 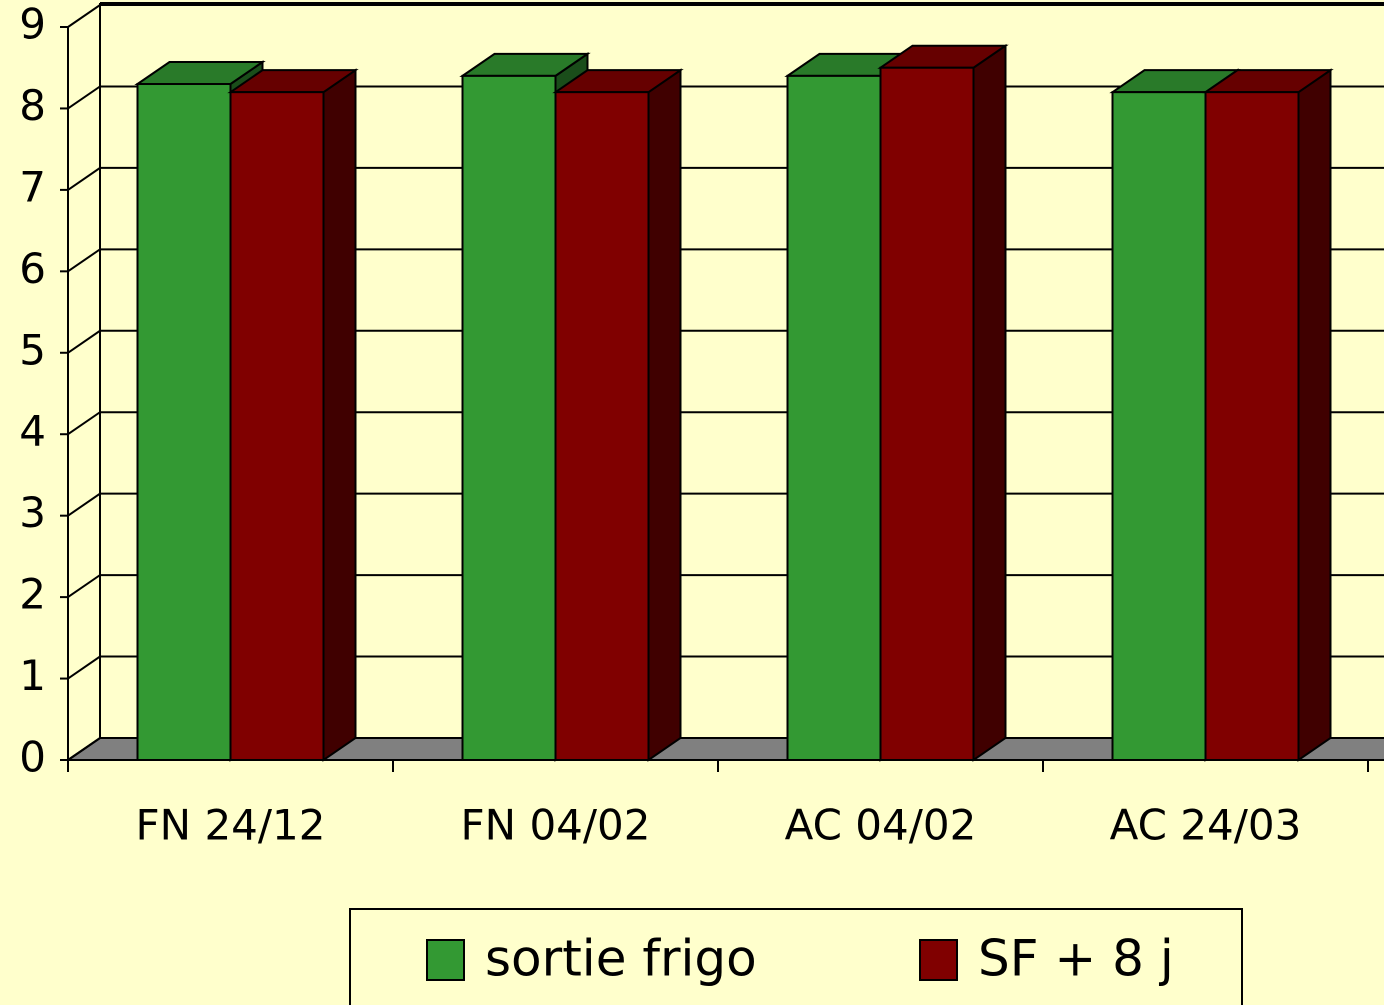 I want to click on legend-label: sortie frigo, so click(x=621, y=959).